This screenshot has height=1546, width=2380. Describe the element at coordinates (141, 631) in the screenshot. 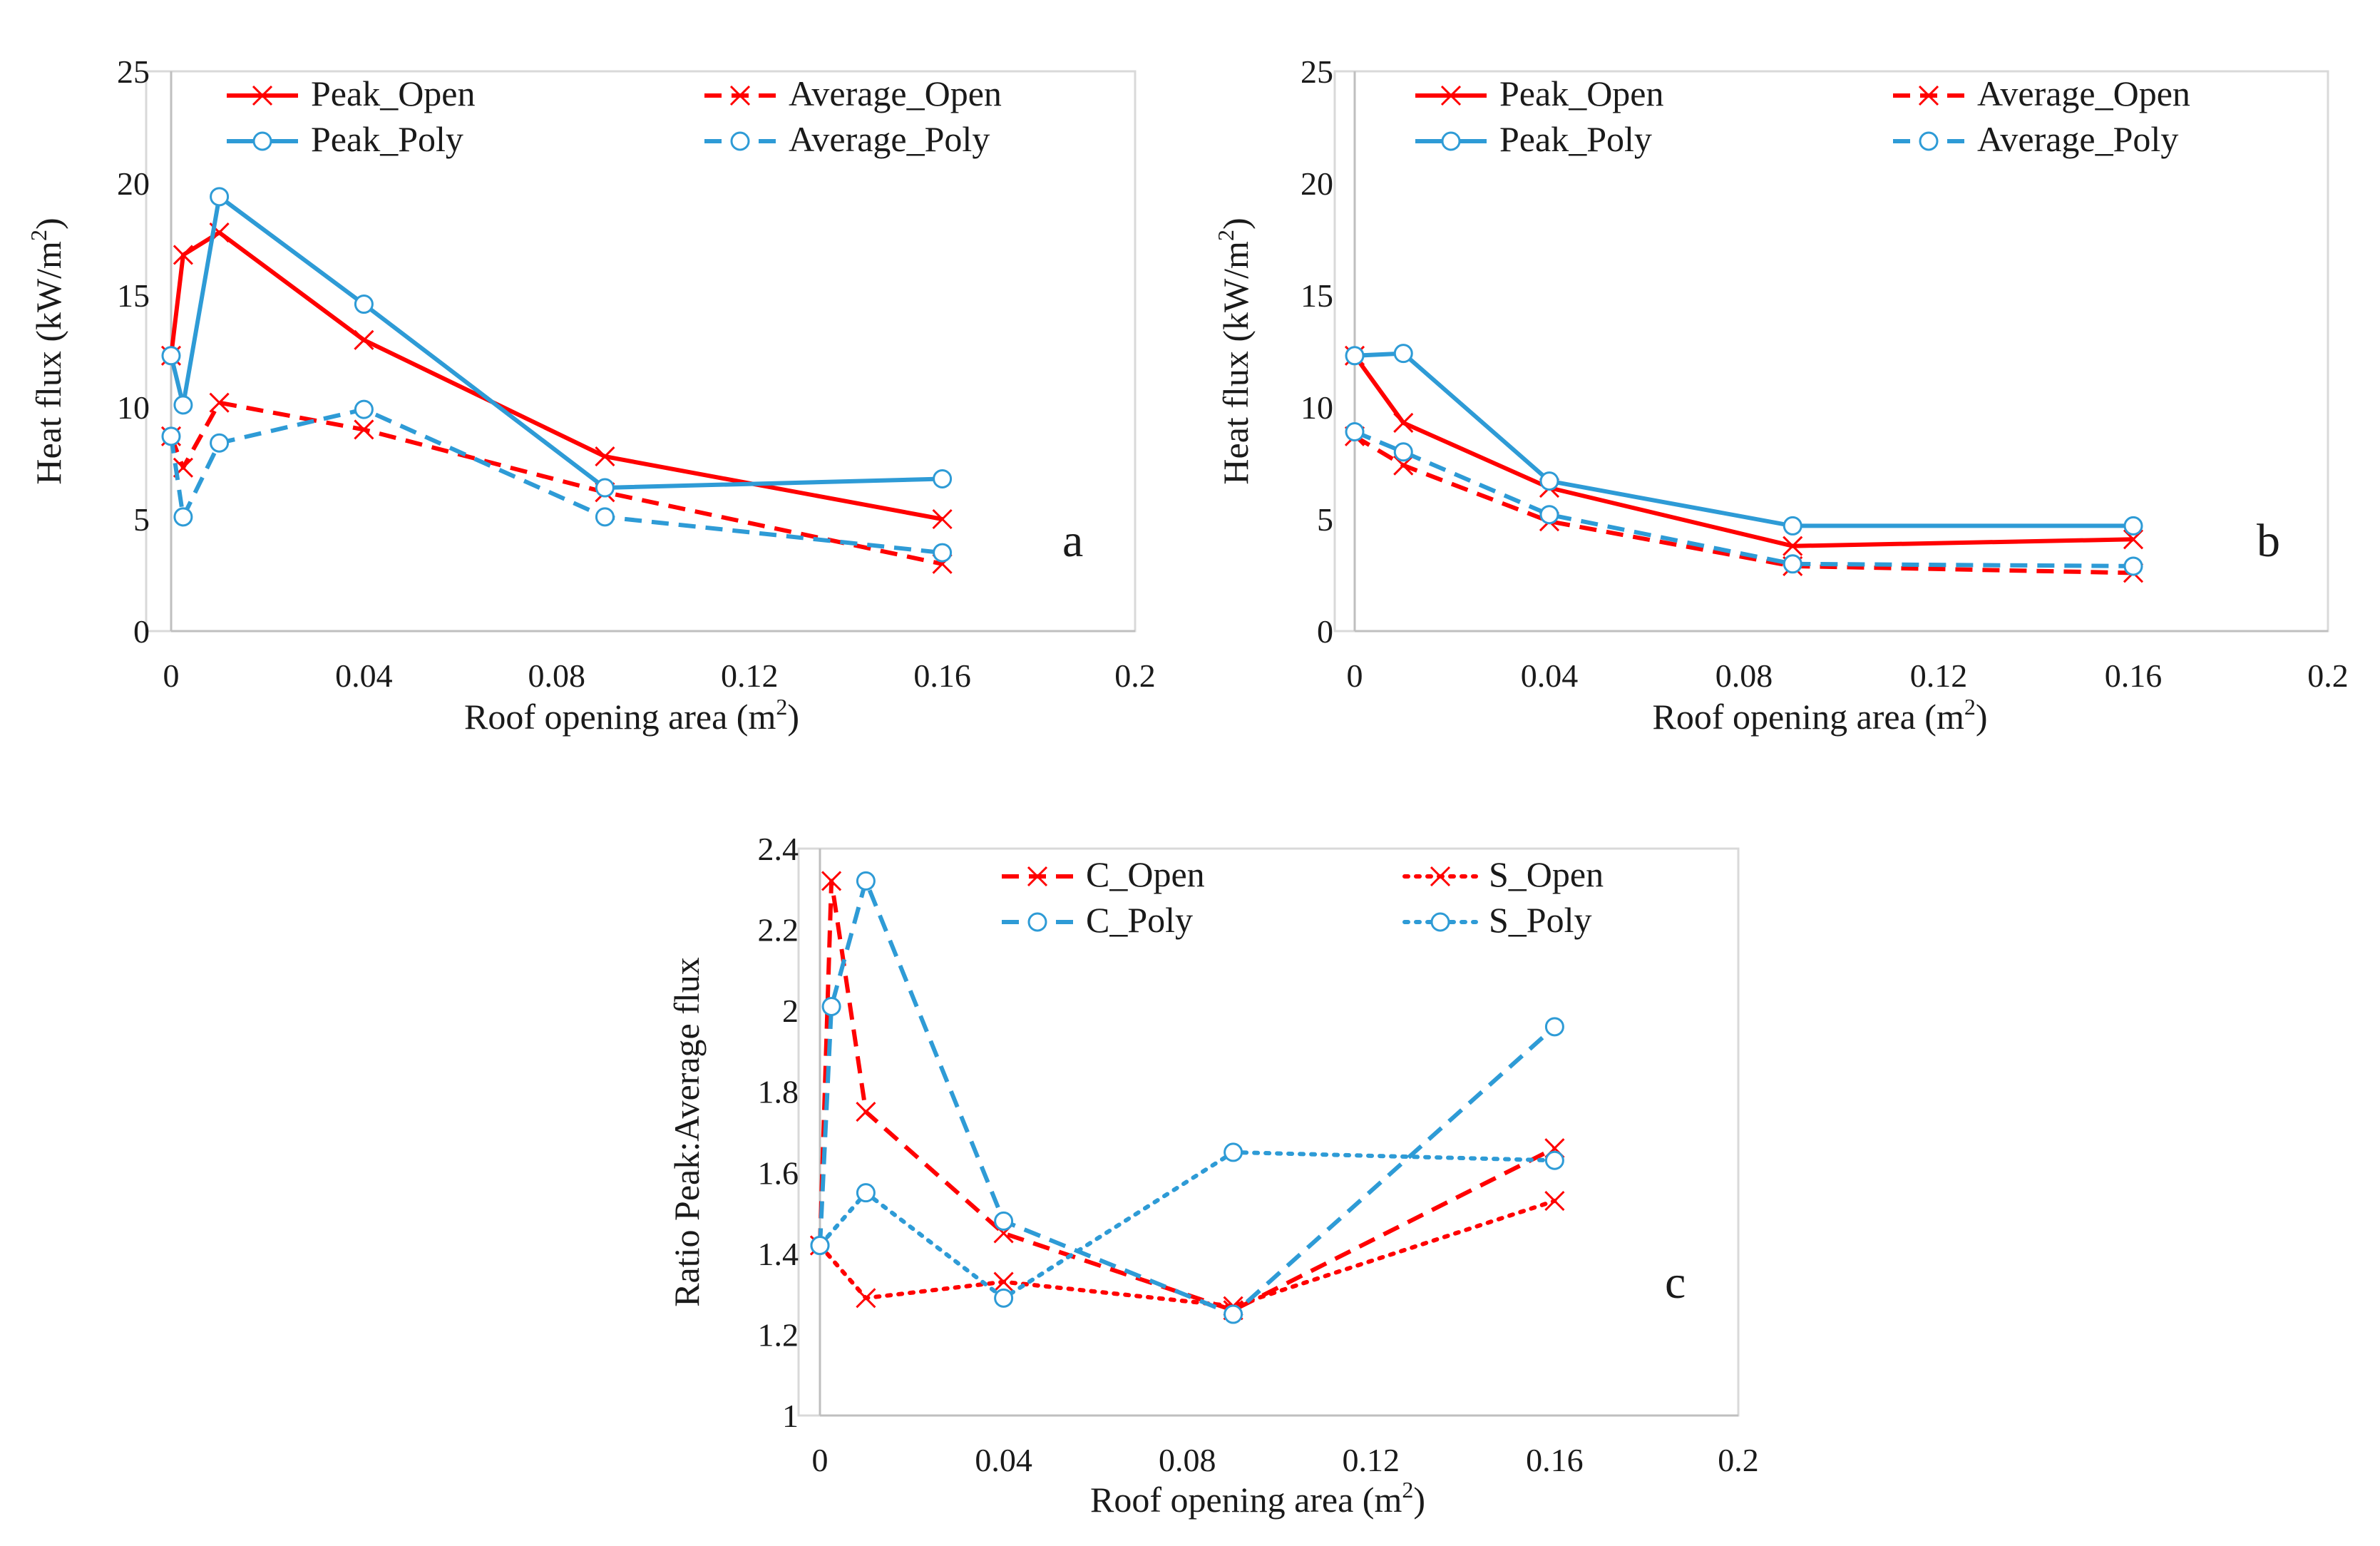

I see `y-tick-label: 0` at that location.